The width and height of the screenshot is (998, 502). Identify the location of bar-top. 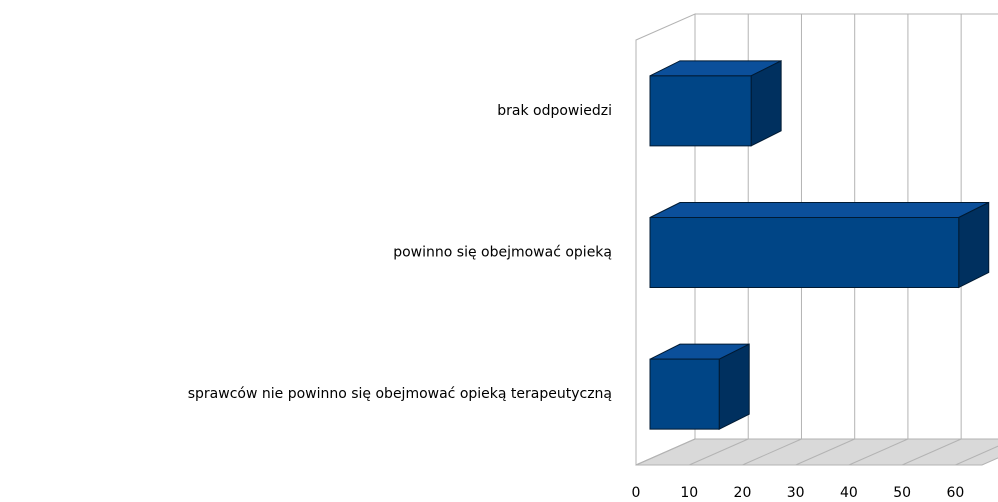
(819, 210).